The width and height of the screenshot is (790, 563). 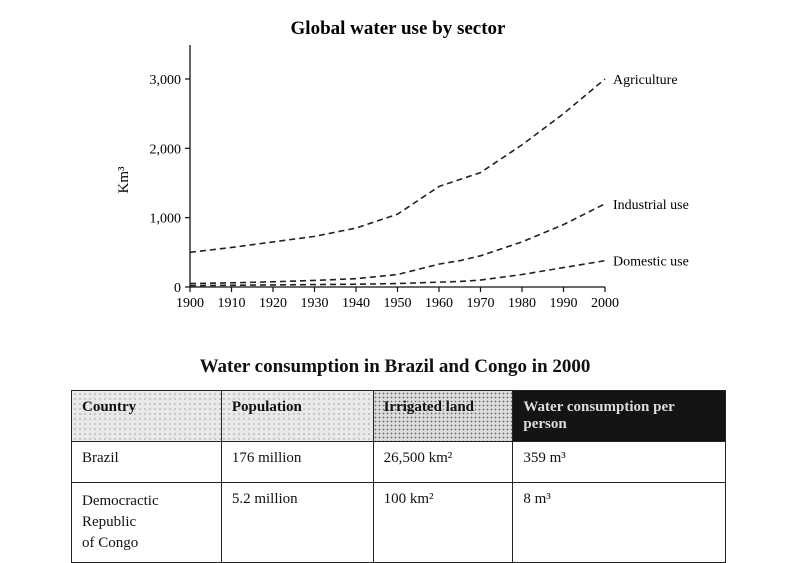 What do you see at coordinates (232, 303) in the screenshot?
I see `x-tick-label: 1910` at bounding box center [232, 303].